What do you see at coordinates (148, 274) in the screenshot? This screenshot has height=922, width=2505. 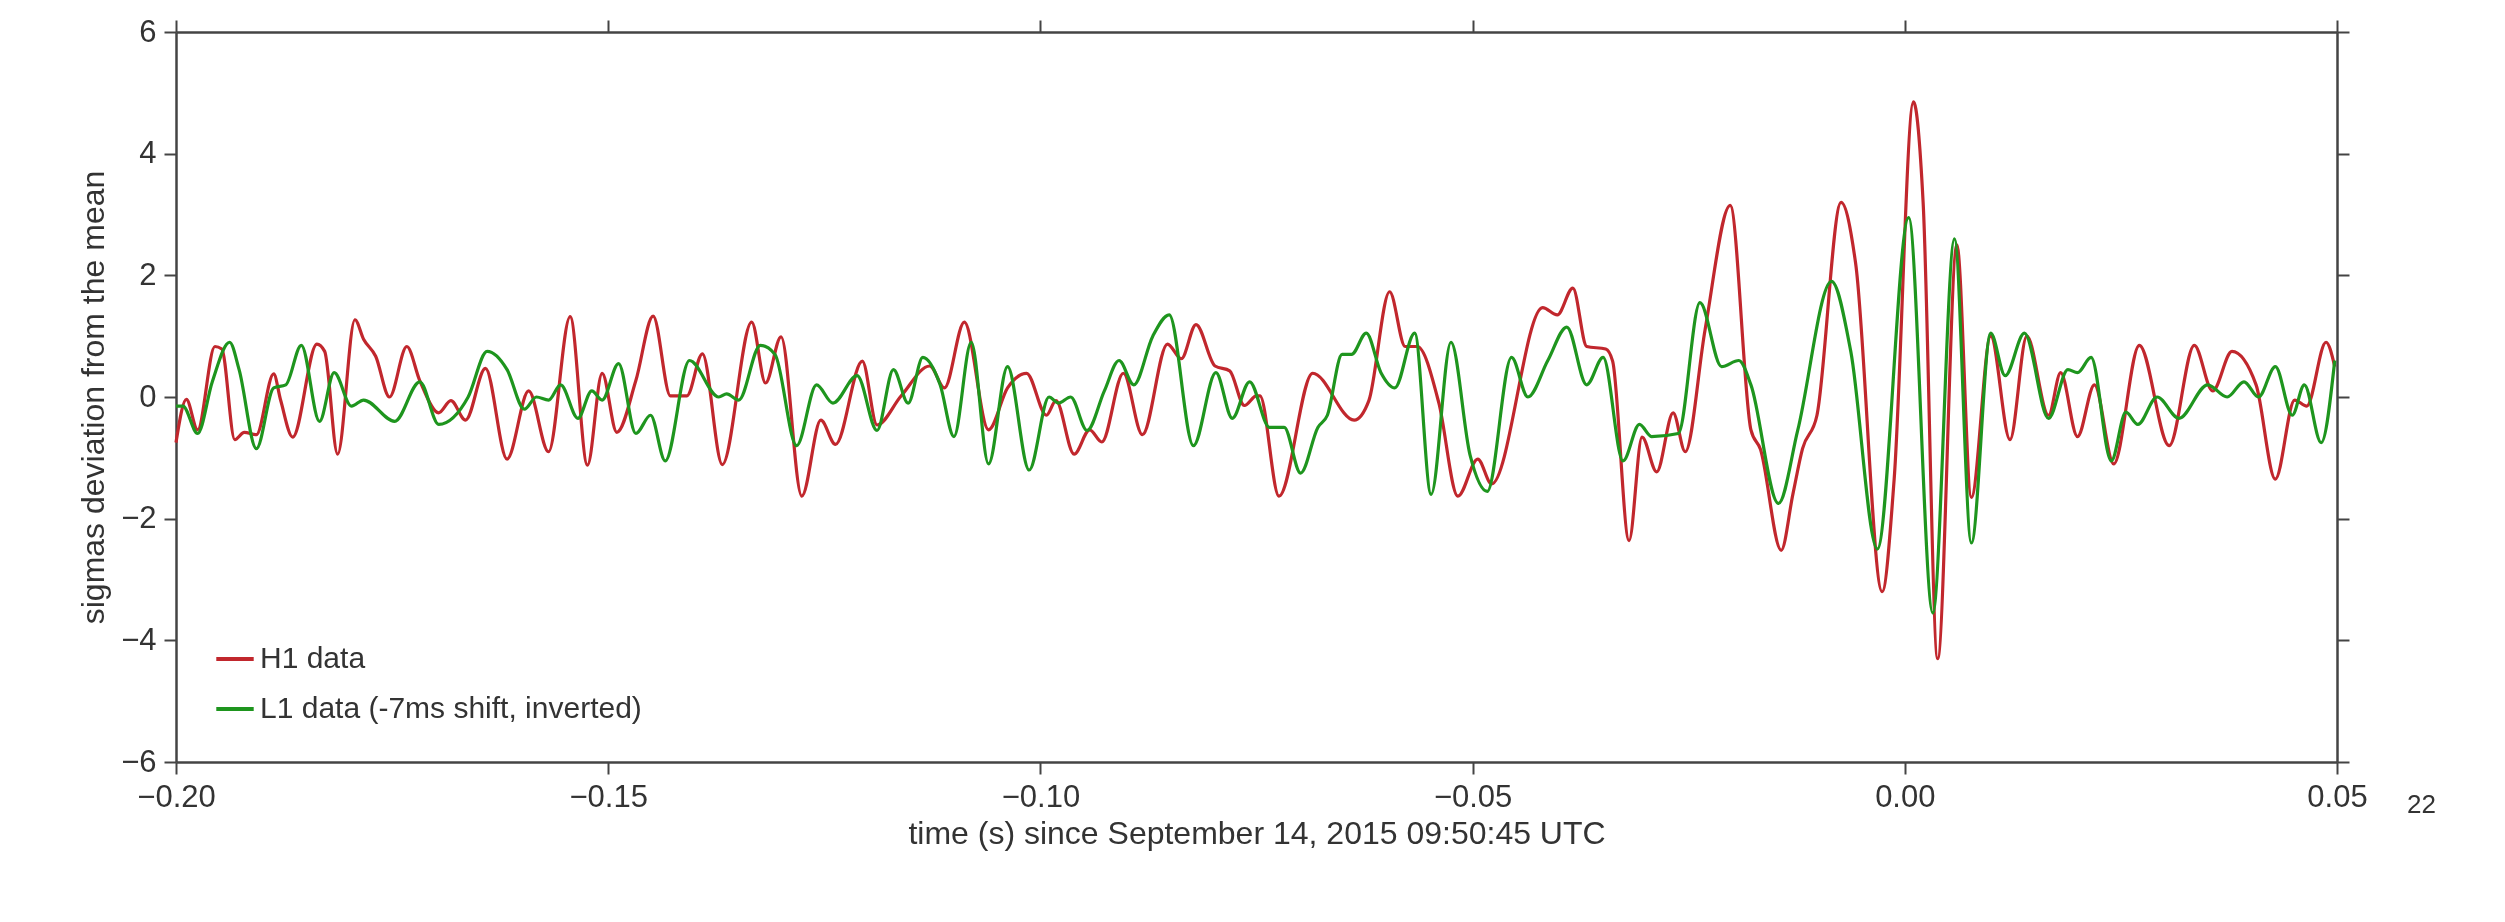 I see `y-tick-label: 2` at bounding box center [148, 274].